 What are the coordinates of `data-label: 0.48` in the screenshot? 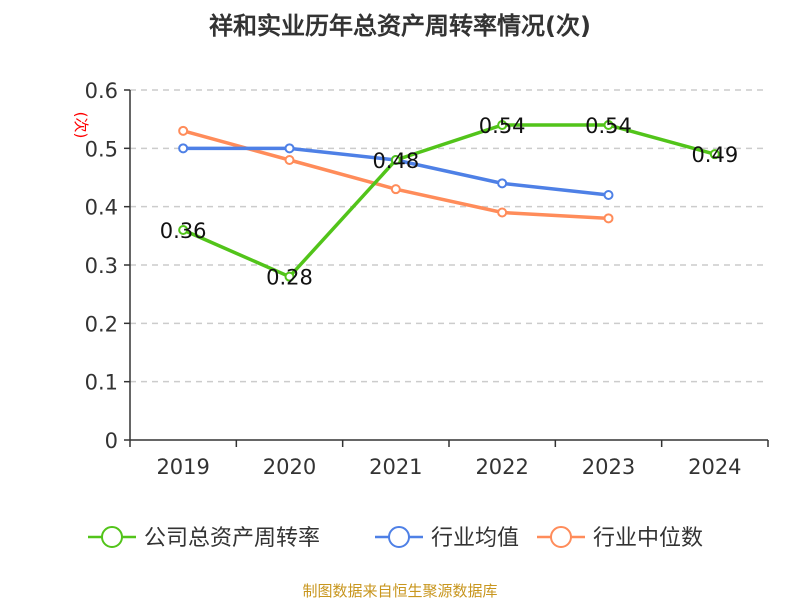 It's located at (395, 161).